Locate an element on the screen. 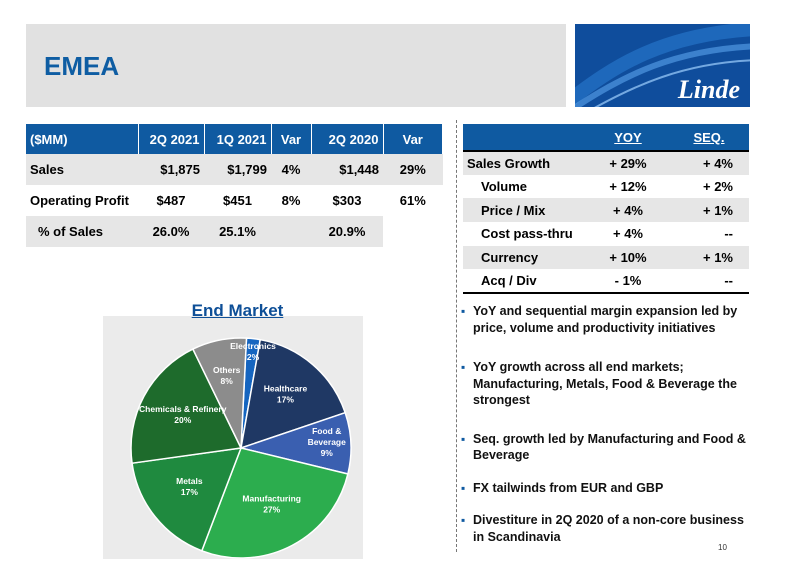 The width and height of the screenshot is (795, 571). linde-logo: Linde is located at coordinates (662, 65).